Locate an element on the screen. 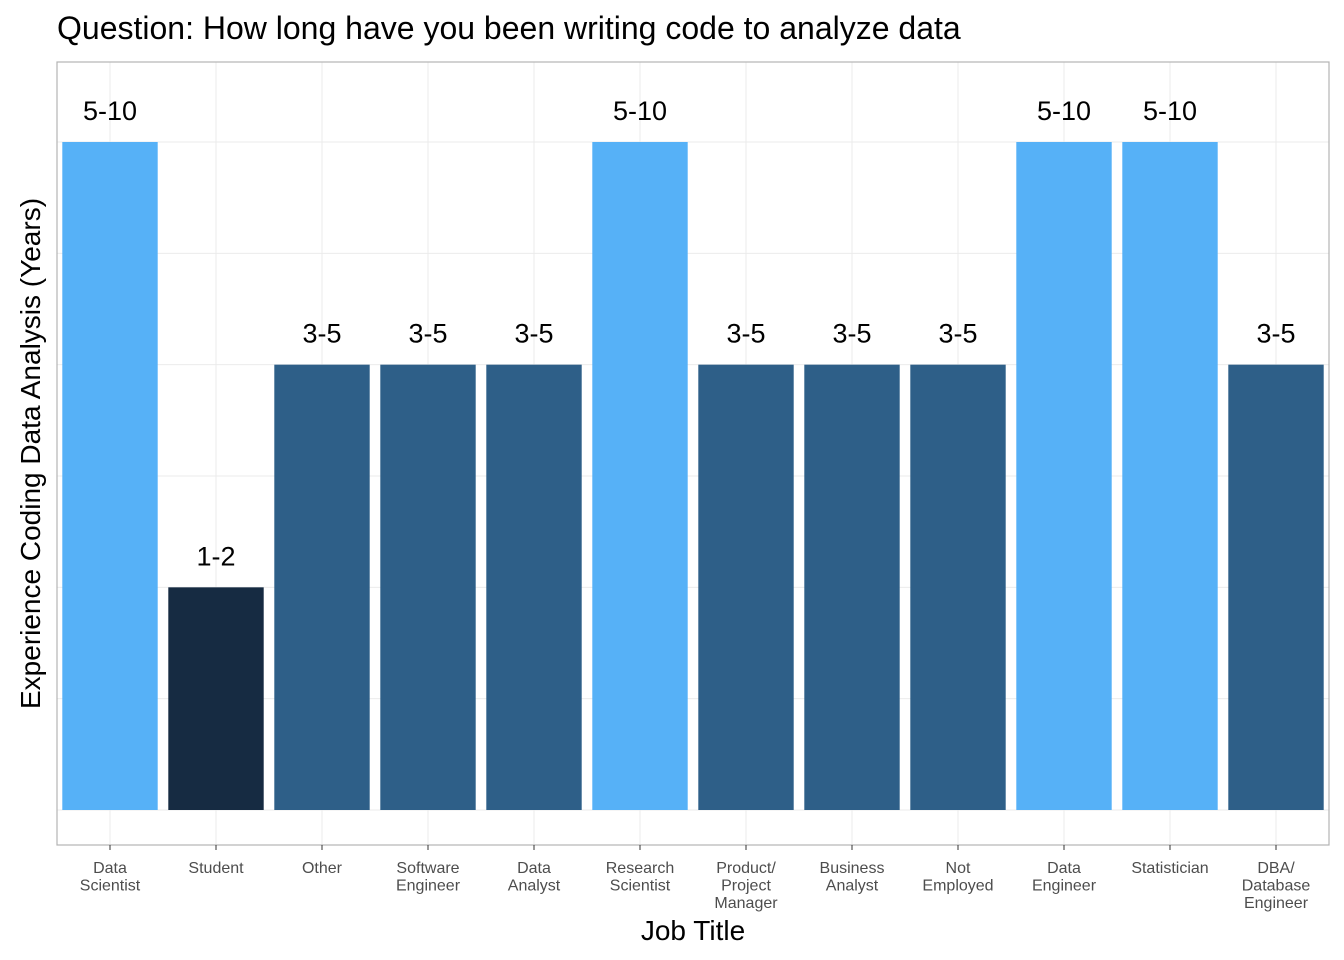 The height and width of the screenshot is (960, 1344). x-tick-label: Business Analyst is located at coordinates (852, 877).